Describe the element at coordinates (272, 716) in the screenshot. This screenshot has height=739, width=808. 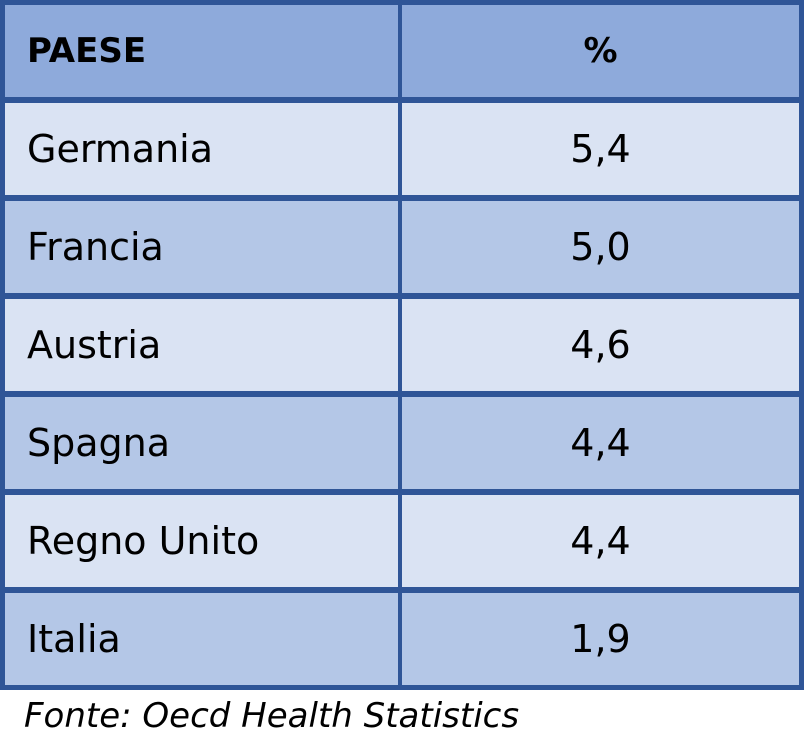
I see `source-note: Fonte: Oecd Health Statistics` at that location.